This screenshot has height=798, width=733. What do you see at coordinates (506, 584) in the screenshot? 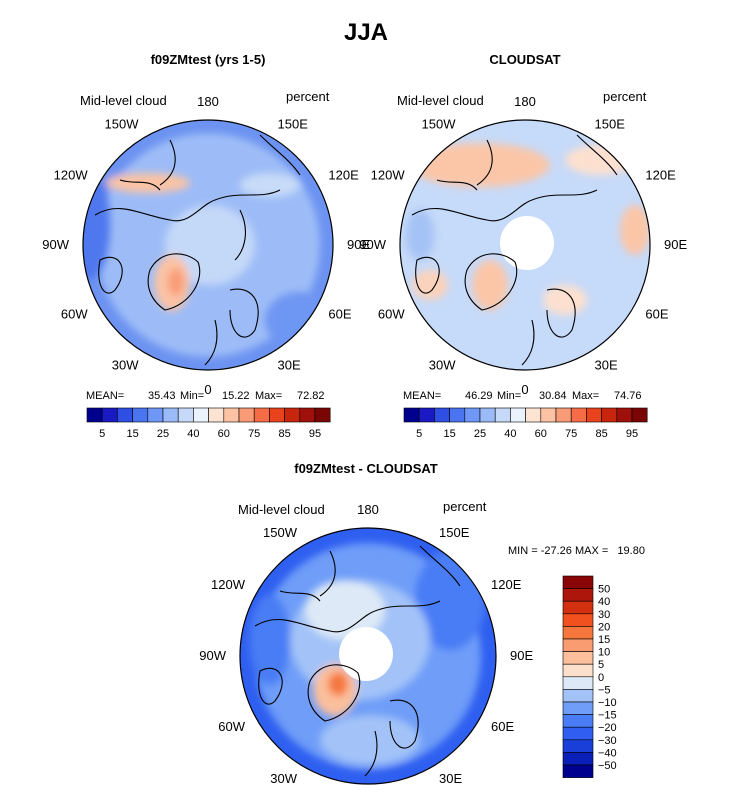
I see `panel-diff-lon-label-120e: 120E` at bounding box center [506, 584].